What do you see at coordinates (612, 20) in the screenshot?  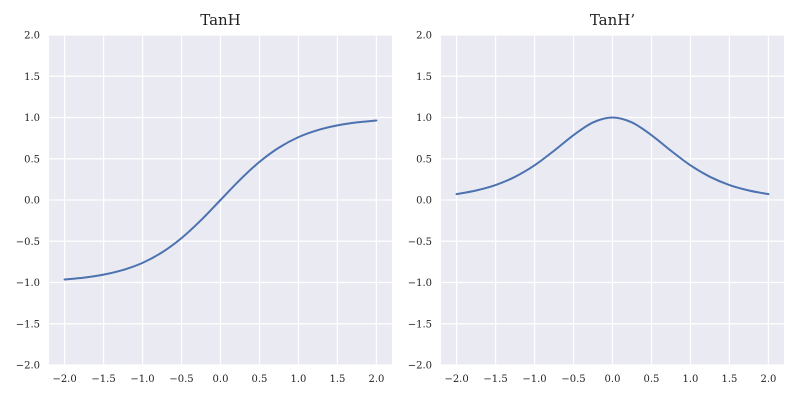 I see `chart-title: TanH’` at bounding box center [612, 20].